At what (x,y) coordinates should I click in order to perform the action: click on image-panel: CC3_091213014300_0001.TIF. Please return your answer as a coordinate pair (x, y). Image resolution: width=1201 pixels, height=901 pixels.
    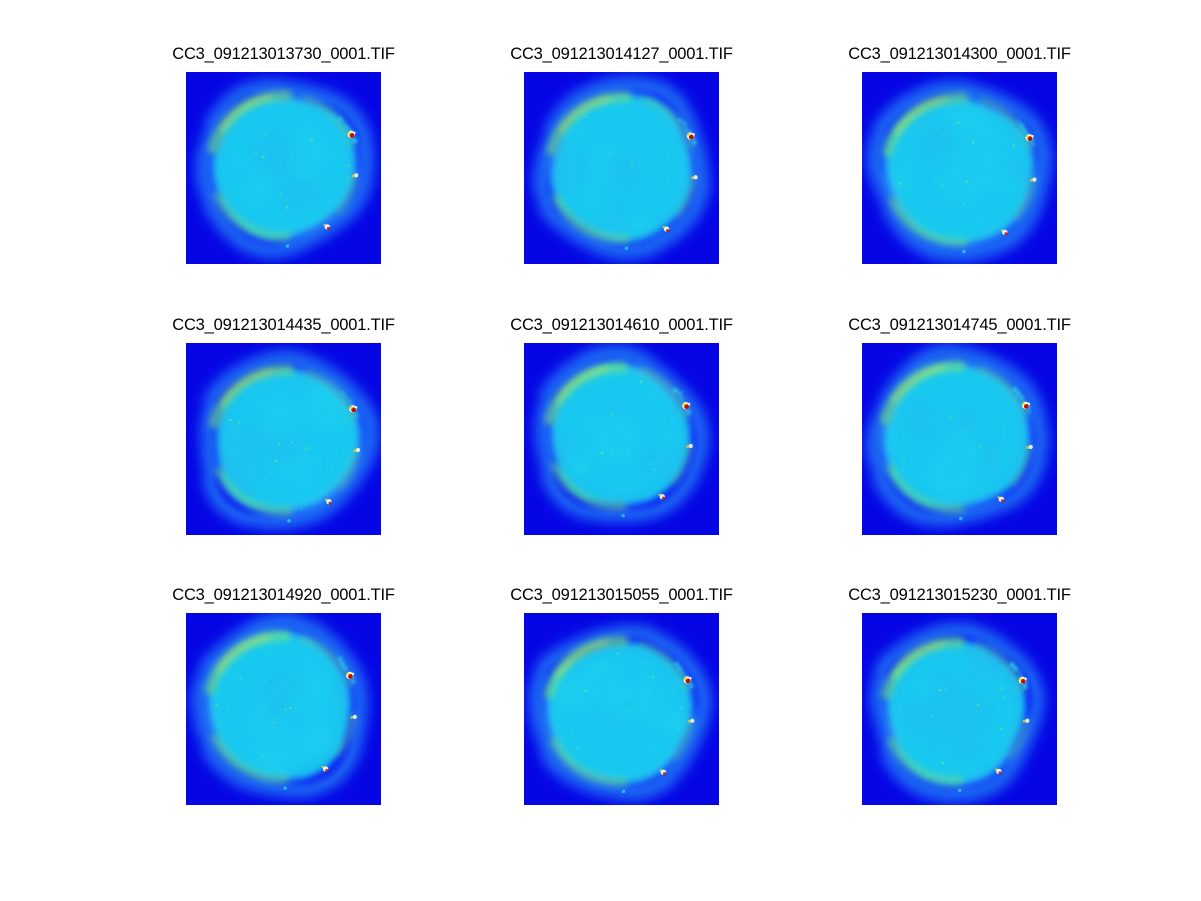
    Looking at the image, I should click on (959, 154).